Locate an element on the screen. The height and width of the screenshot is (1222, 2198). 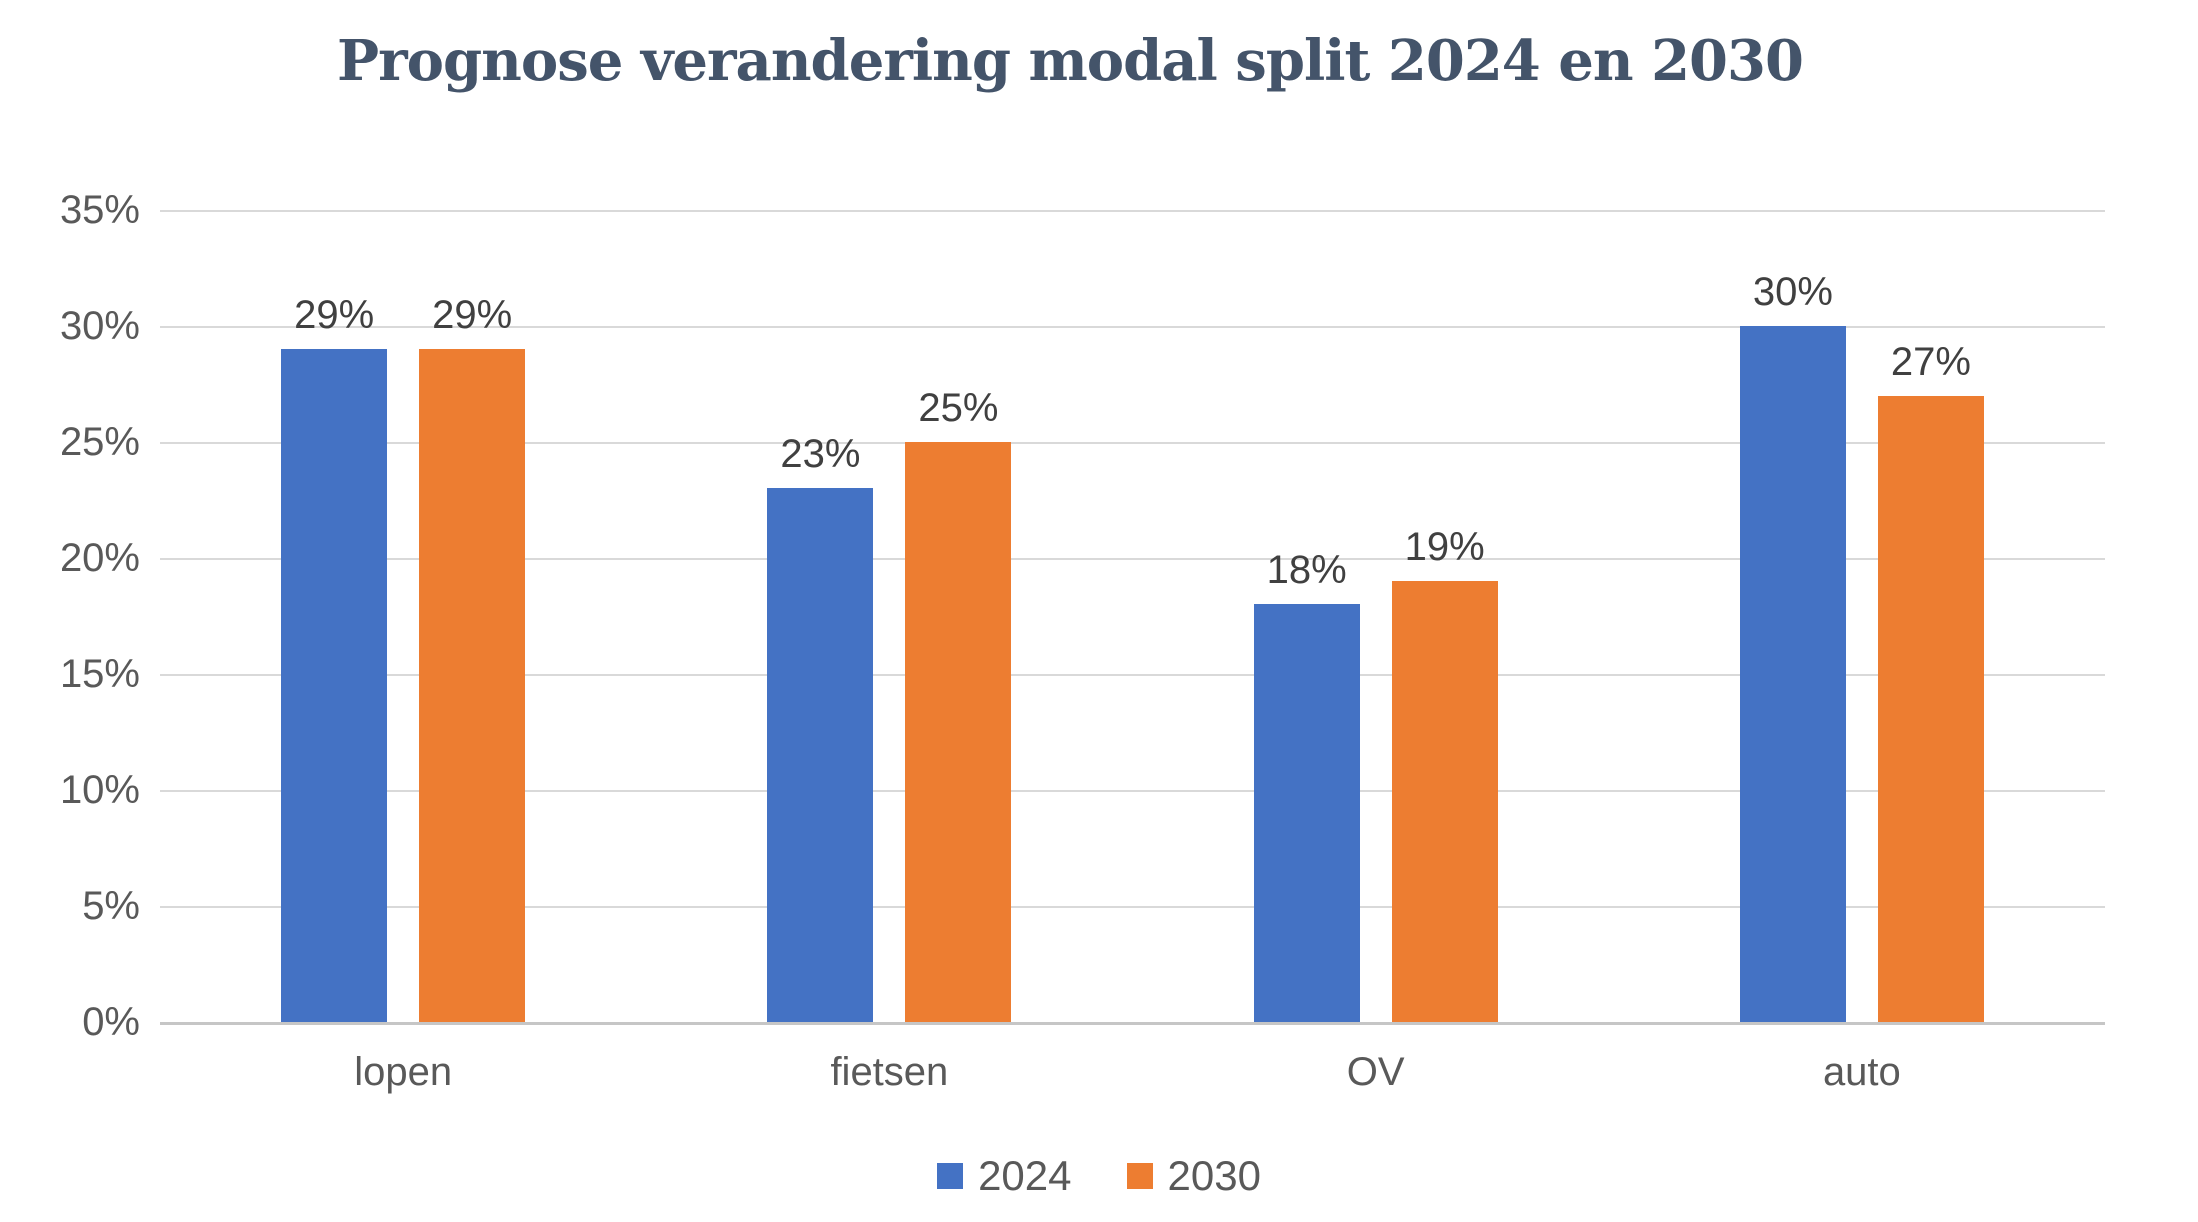
gridline-35% is located at coordinates (1132, 211).